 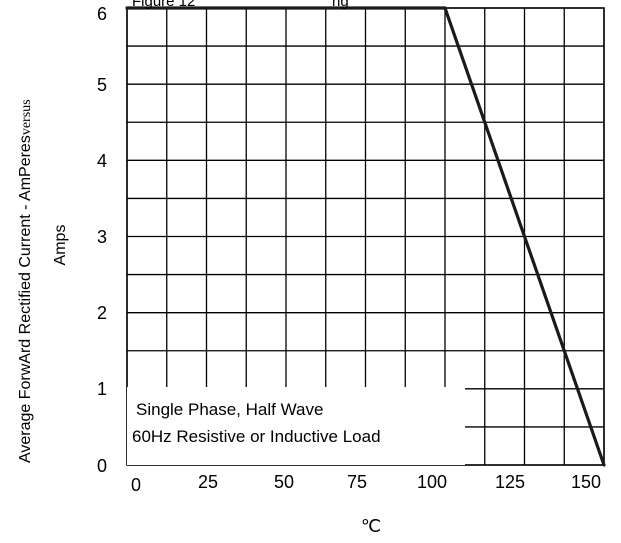 I want to click on y-tick-label: 4, so click(x=102, y=161).